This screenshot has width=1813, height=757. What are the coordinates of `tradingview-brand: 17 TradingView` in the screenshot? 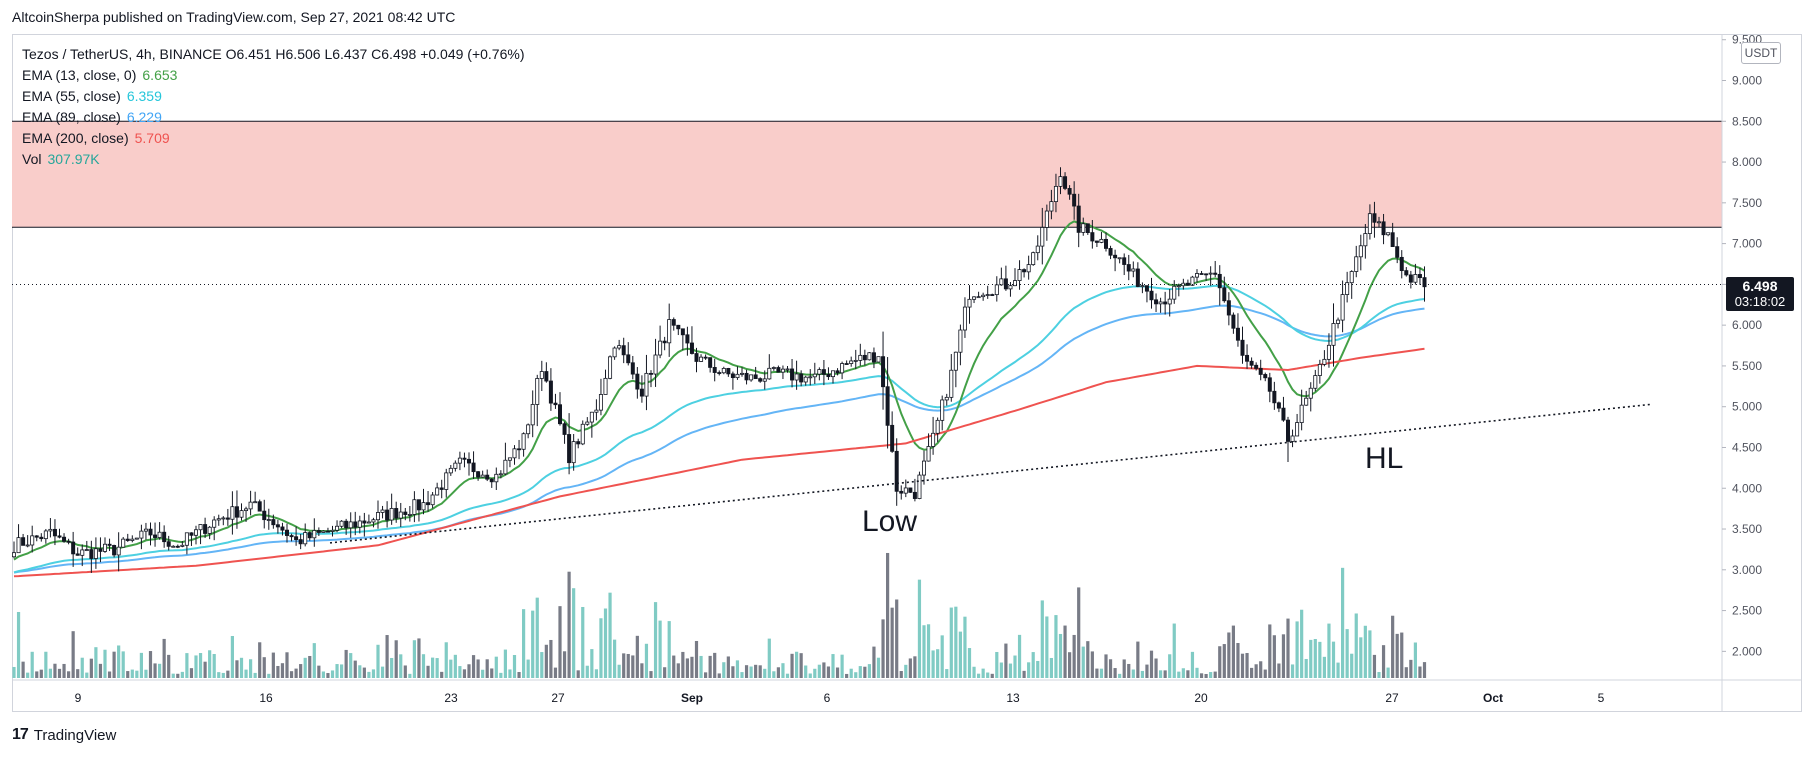 It's located at (64, 735).